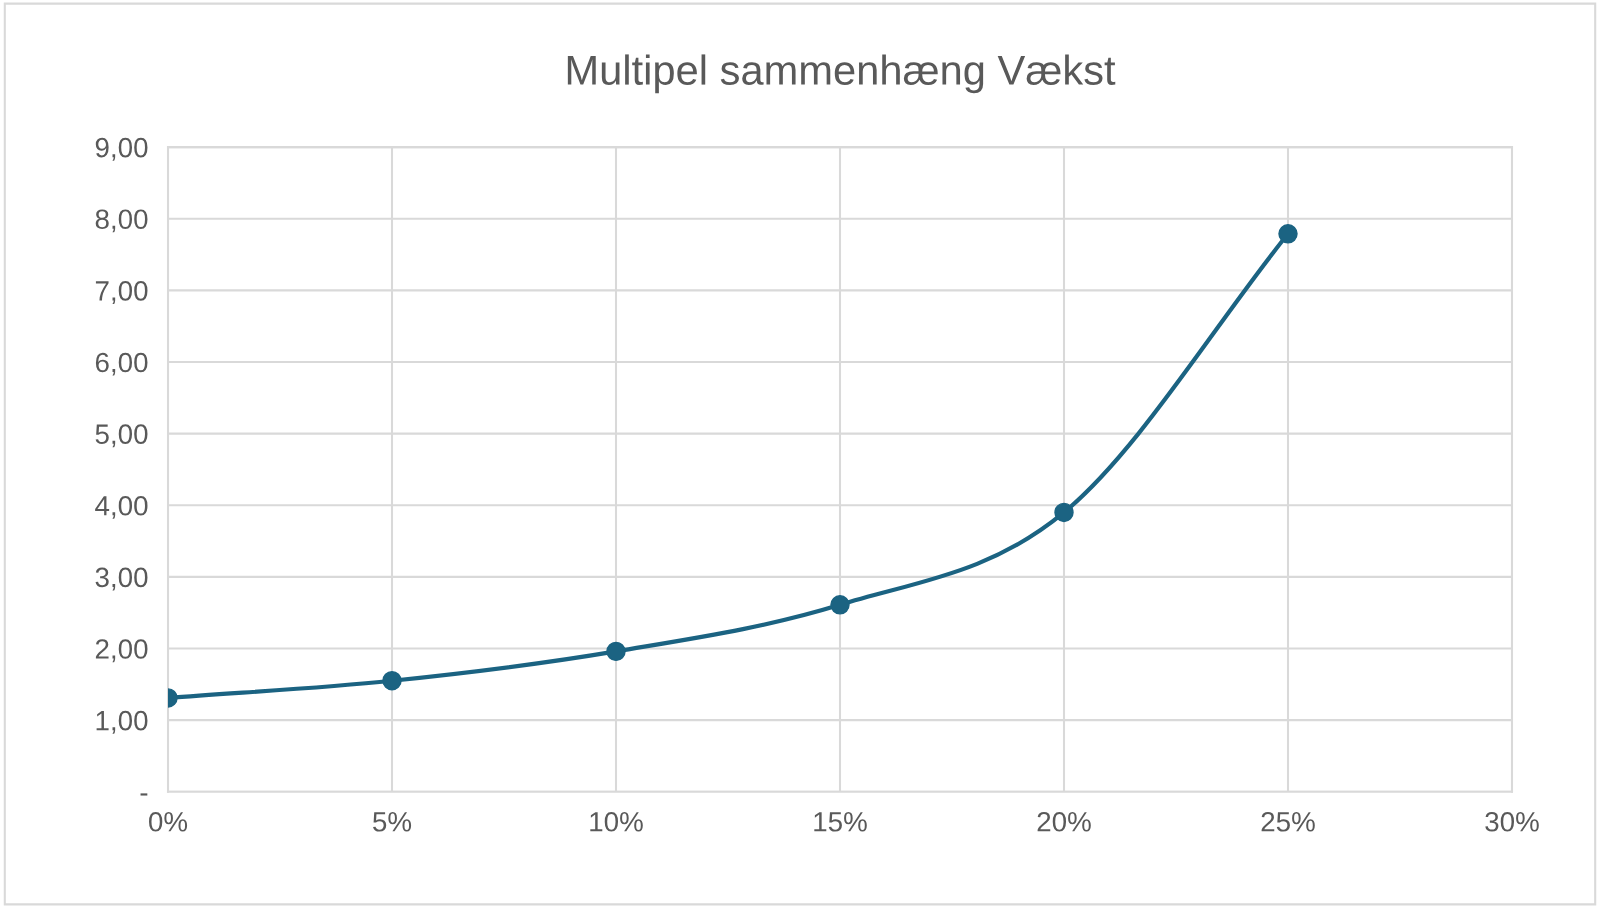 This screenshot has height=908, width=1600. I want to click on y-tick-label: 7,00, so click(121, 292).